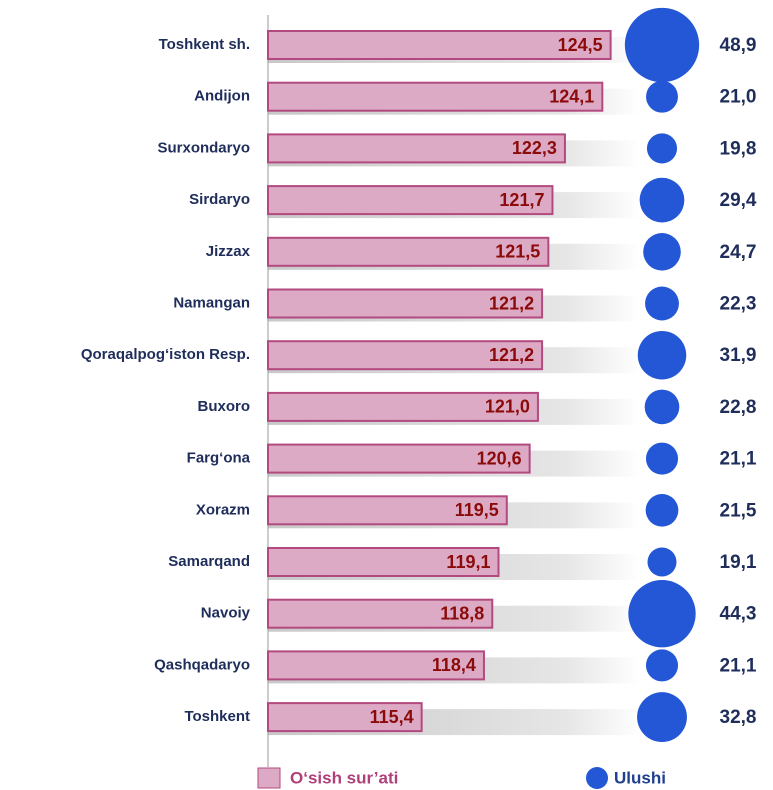  Describe the element at coordinates (738, 97) in the screenshot. I see `bubble-value-label: 21,0` at that location.